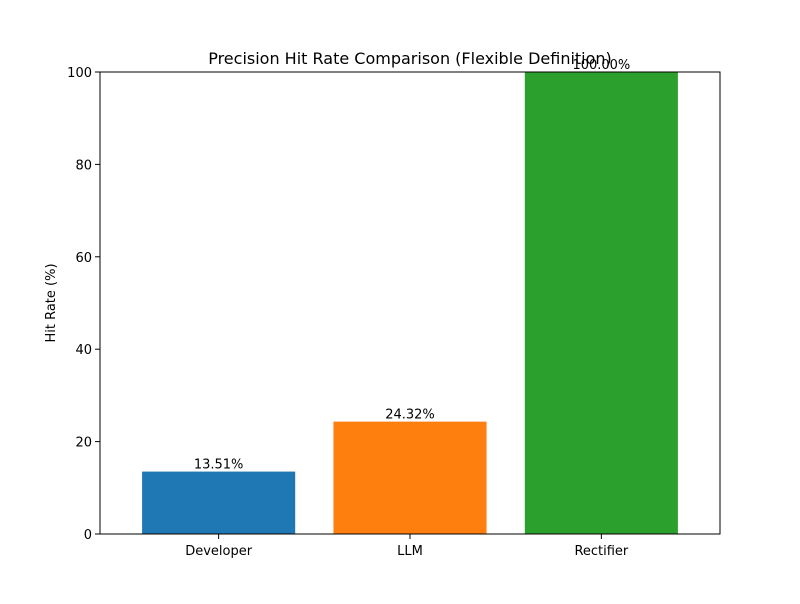 The image size is (800, 604). I want to click on y-axis-label: Hit Rate (%), so click(51, 302).